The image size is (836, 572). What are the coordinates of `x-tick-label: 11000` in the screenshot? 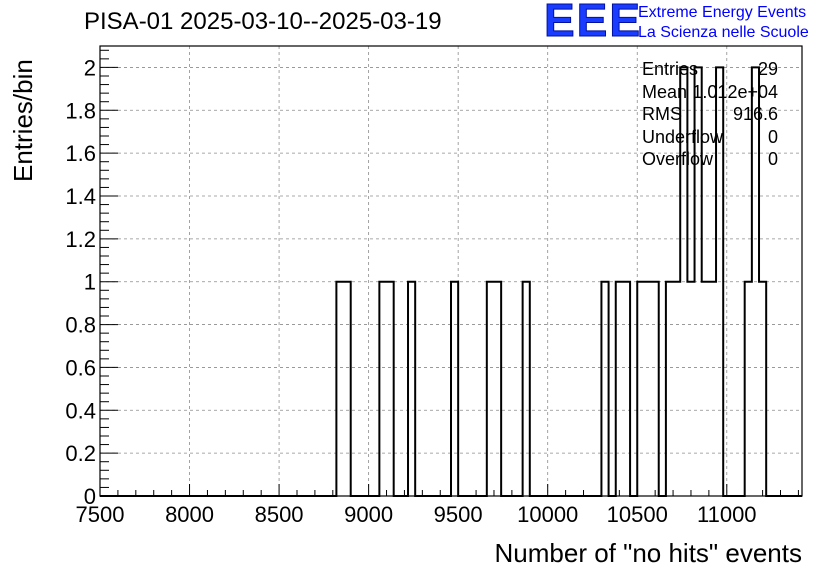 It's located at (727, 514).